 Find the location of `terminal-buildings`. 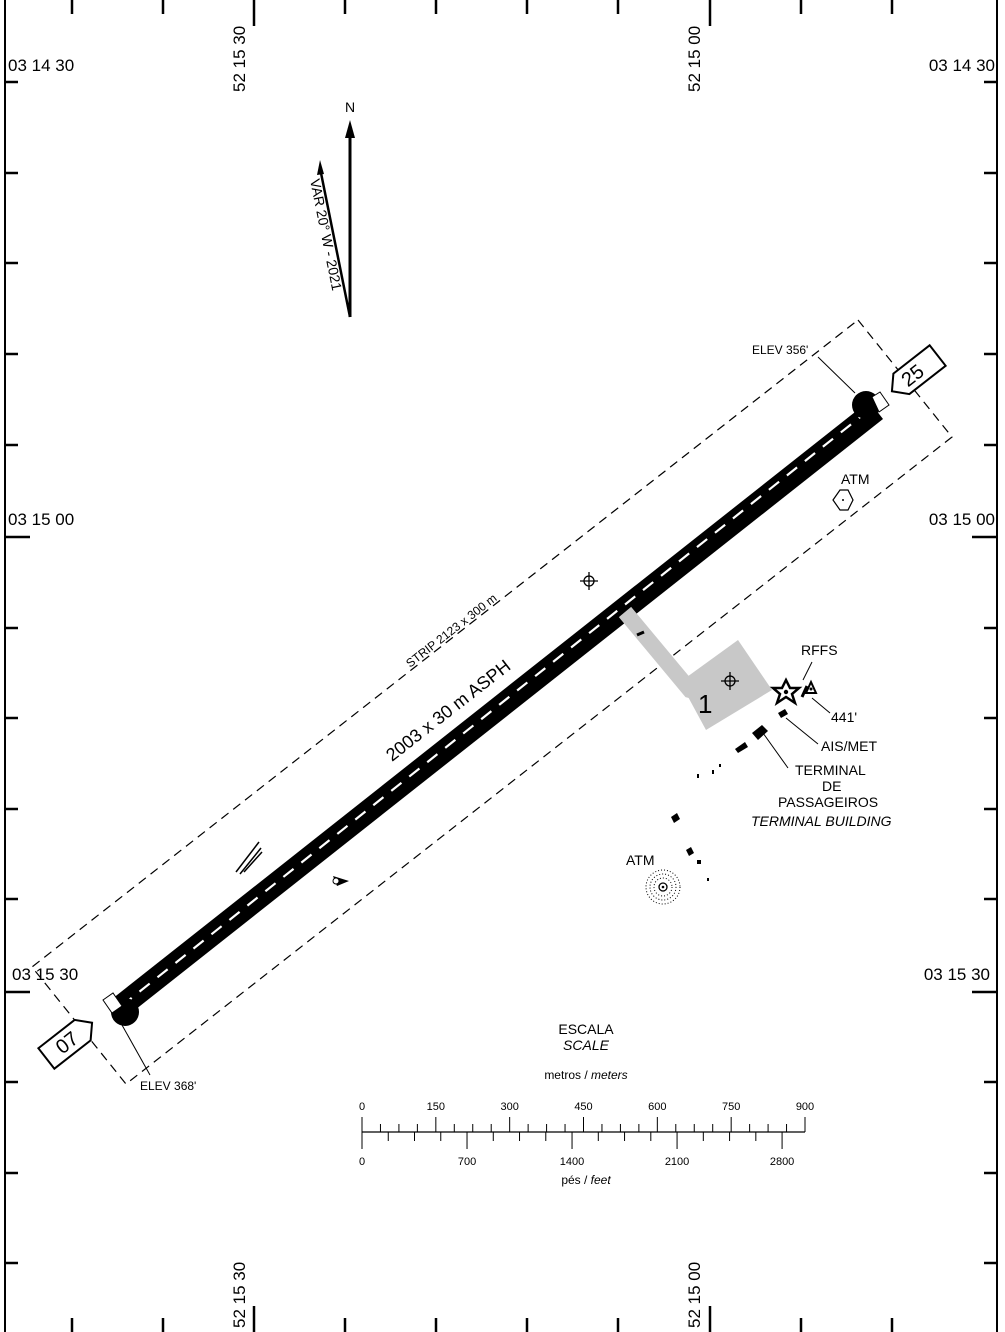

terminal-buildings is located at coordinates (729, 795).